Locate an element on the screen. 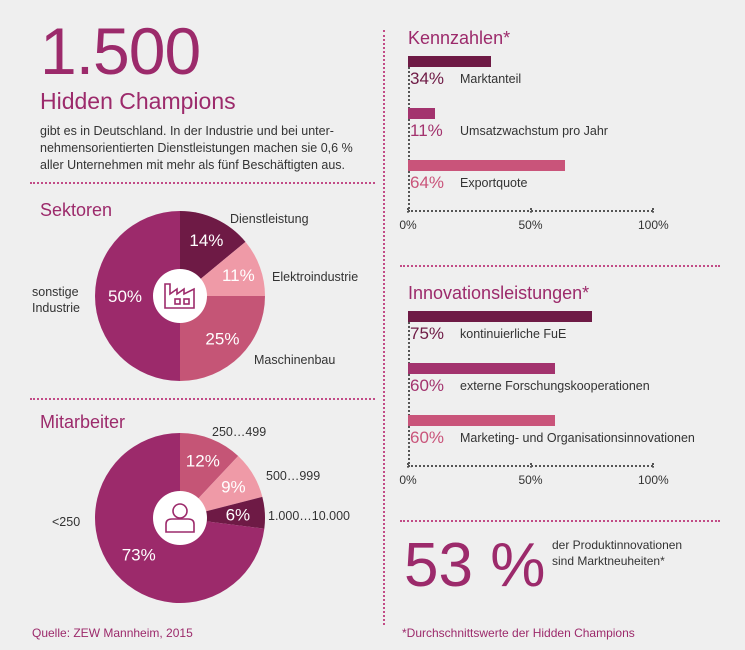 This screenshot has width=745, height=650. bottom-stat-value: 53 % is located at coordinates (475, 565).